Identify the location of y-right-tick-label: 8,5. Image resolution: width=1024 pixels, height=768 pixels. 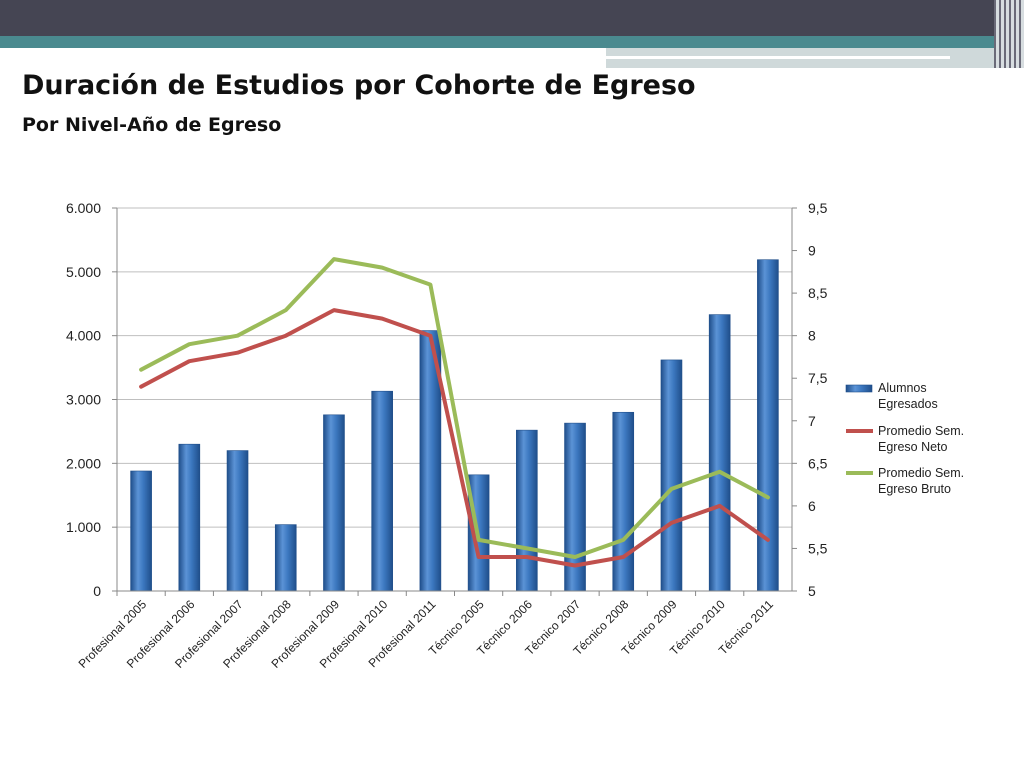
(818, 293).